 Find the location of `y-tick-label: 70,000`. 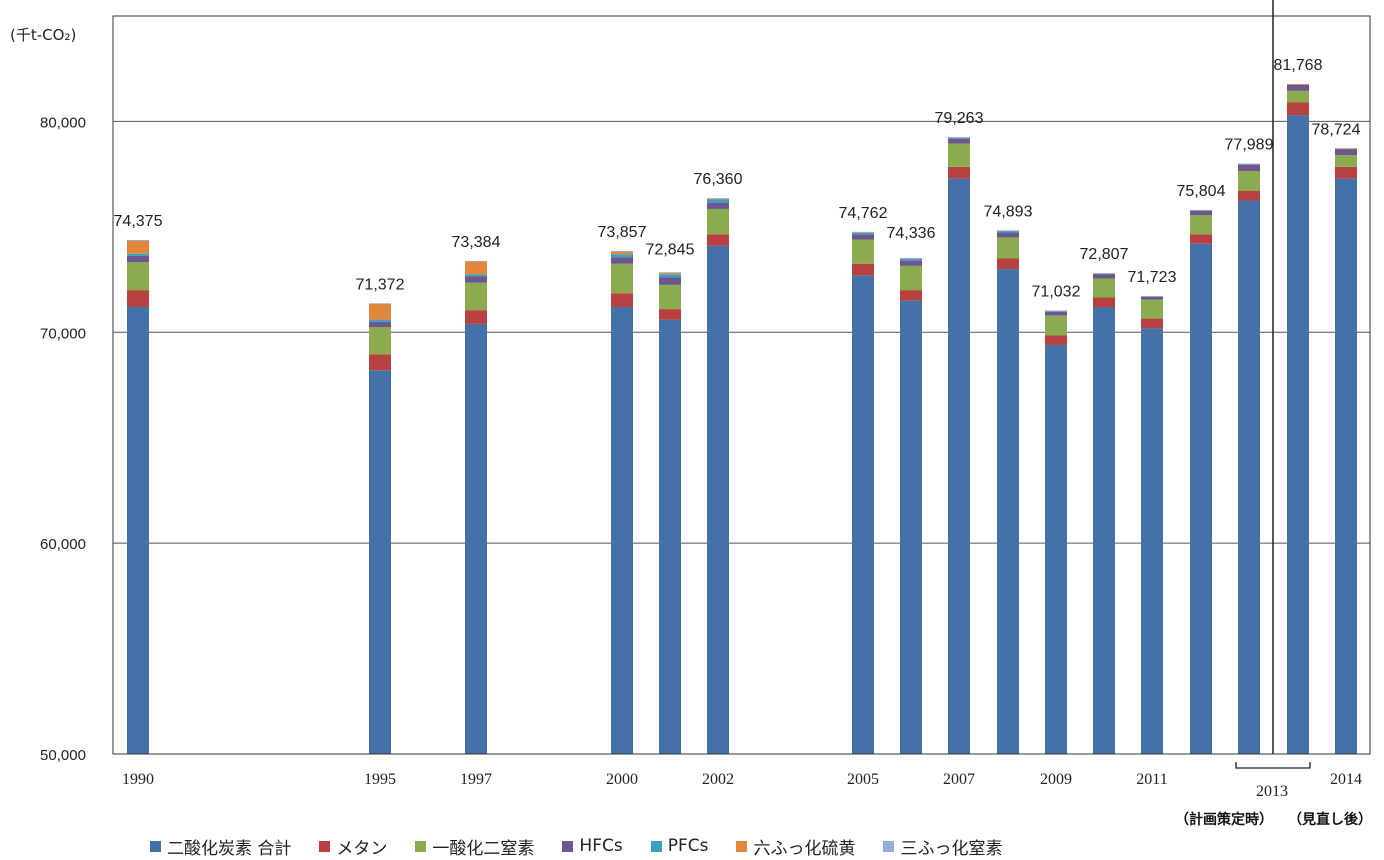

y-tick-label: 70,000 is located at coordinates (63, 333).